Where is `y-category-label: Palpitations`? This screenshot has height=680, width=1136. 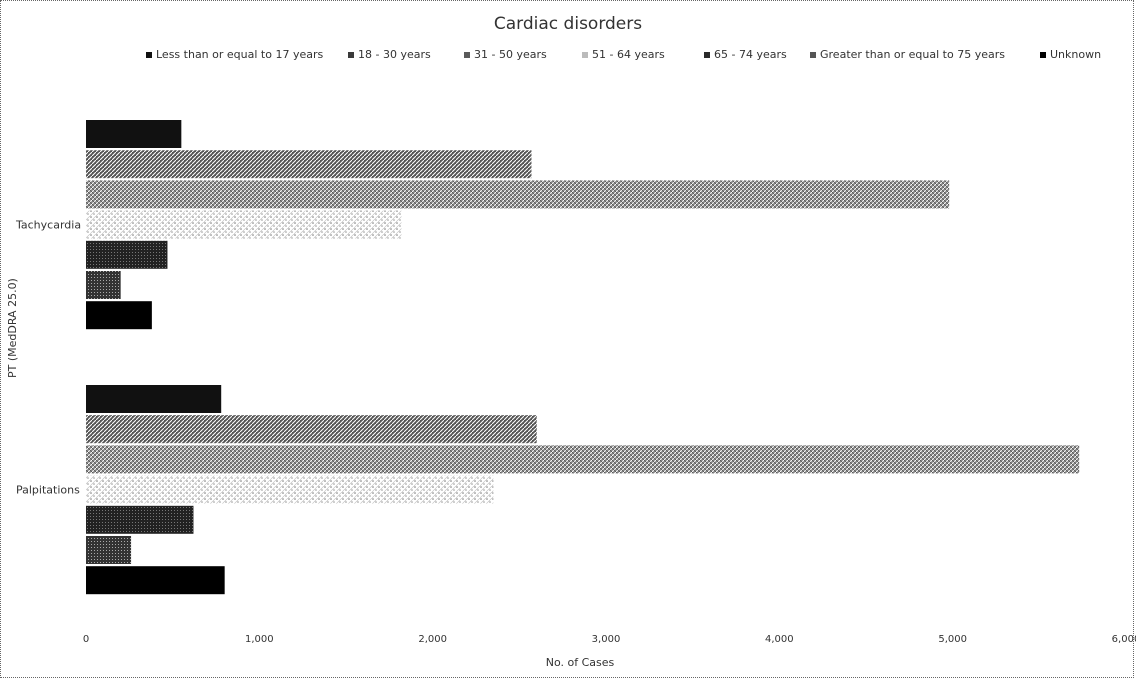
y-category-label: Palpitations is located at coordinates (48, 490).